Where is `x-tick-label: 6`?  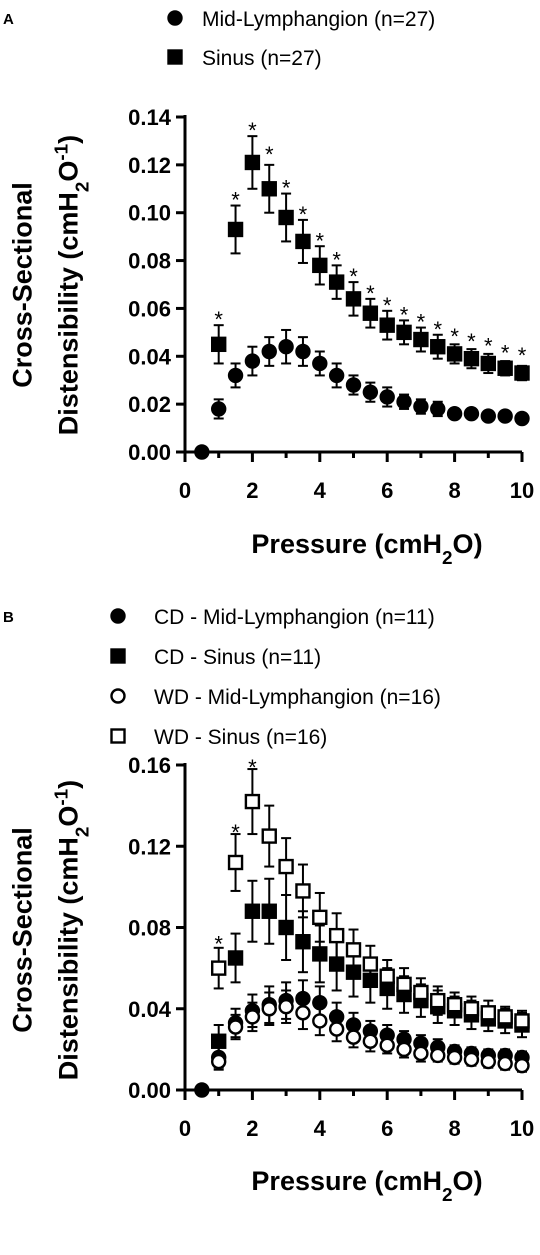 x-tick-label: 6 is located at coordinates (387, 490).